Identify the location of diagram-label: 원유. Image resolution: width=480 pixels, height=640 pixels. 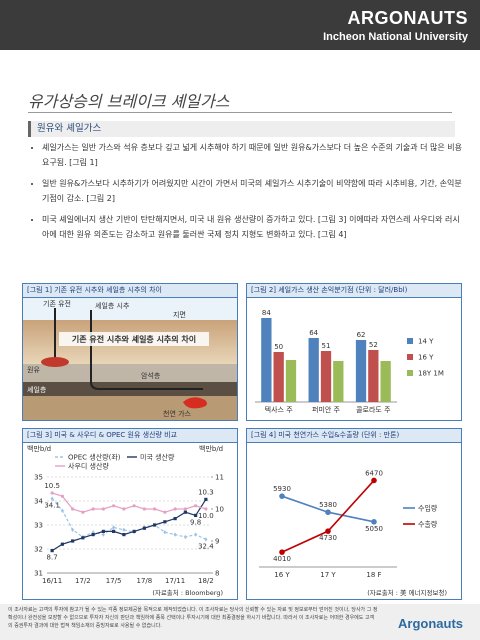
(33, 369).